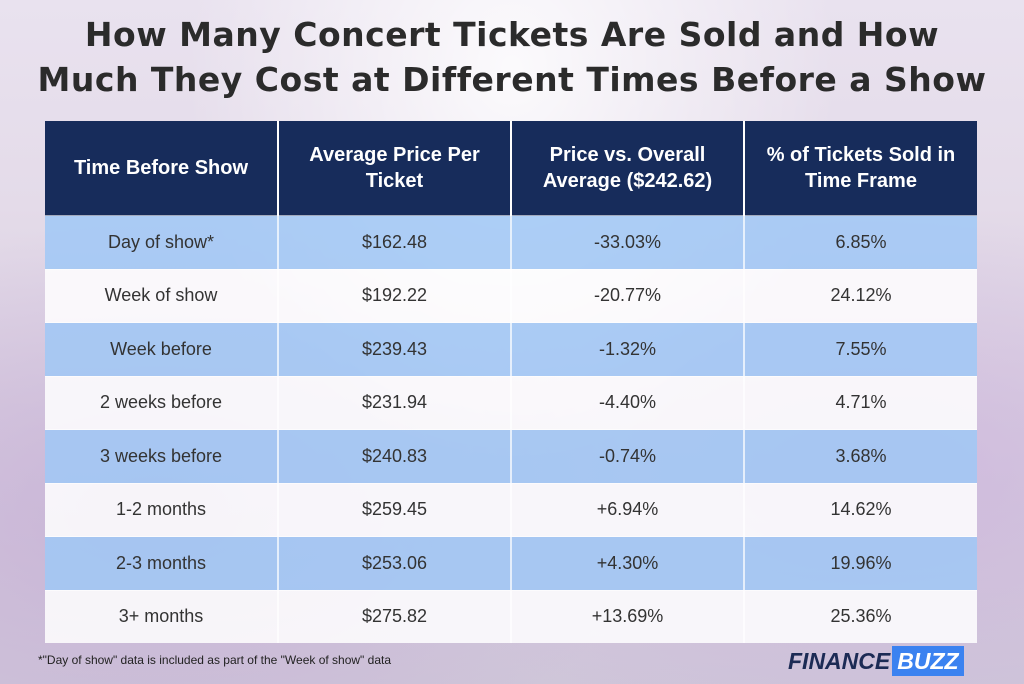  Describe the element at coordinates (860, 563) in the screenshot. I see `cell-percent: 19.96%` at that location.